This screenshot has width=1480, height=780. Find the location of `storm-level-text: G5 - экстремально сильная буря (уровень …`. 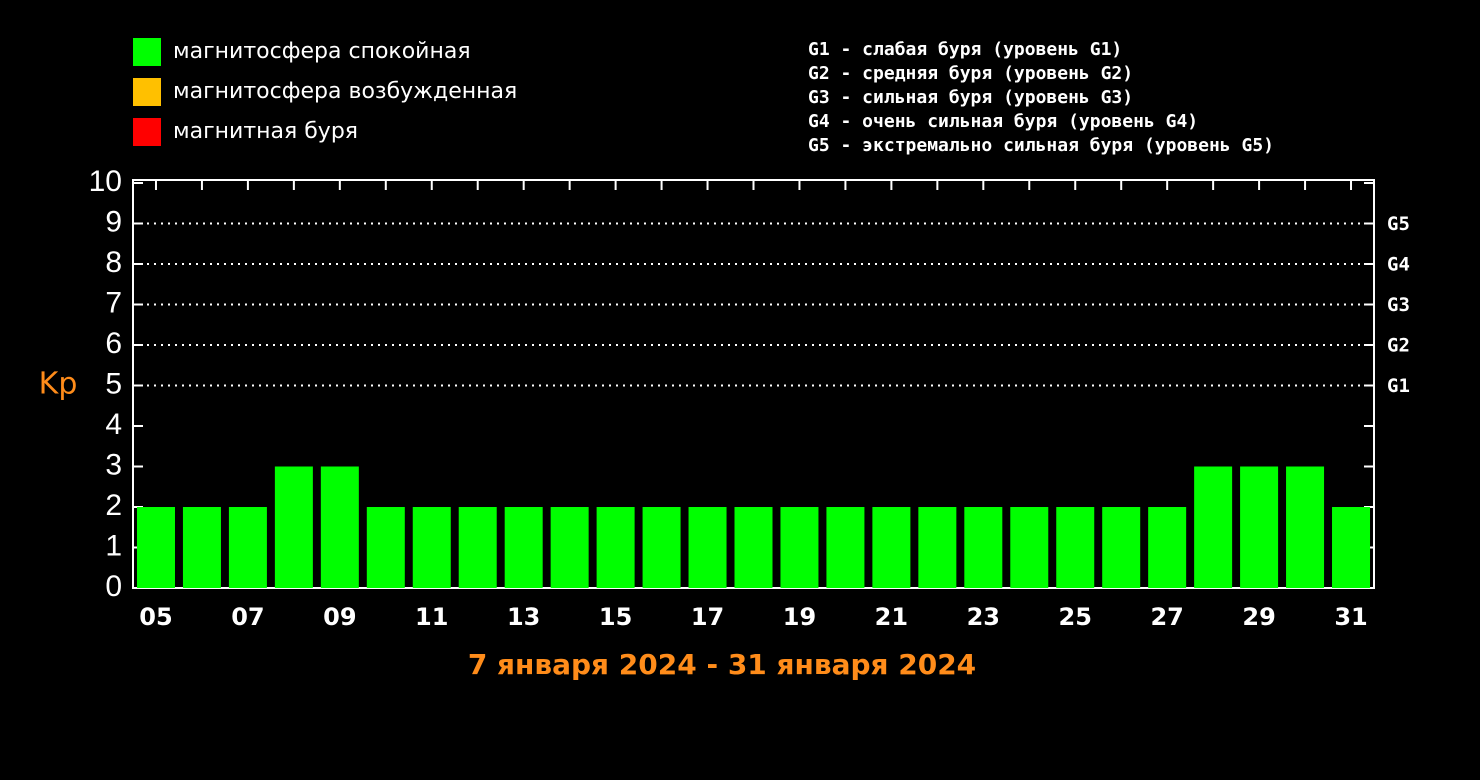

storm-level-text: G5 - экстремально сильная буря (уровень … is located at coordinates (1041, 145).